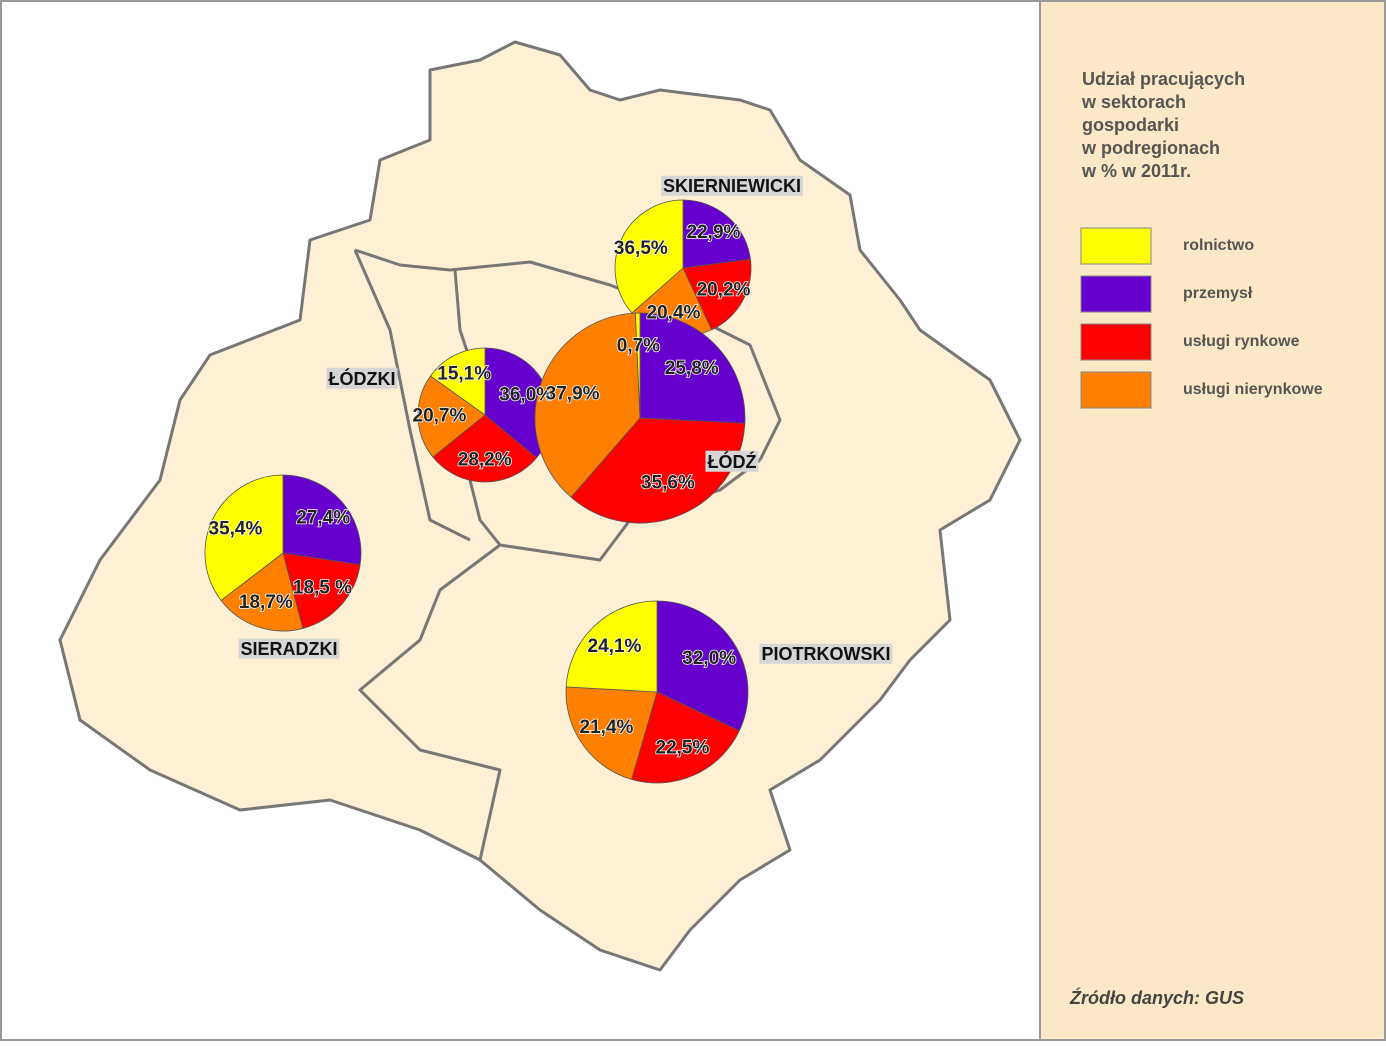 The image size is (1386, 1046). What do you see at coordinates (683, 747) in the screenshot?
I see `data-label: 22,5%` at bounding box center [683, 747].